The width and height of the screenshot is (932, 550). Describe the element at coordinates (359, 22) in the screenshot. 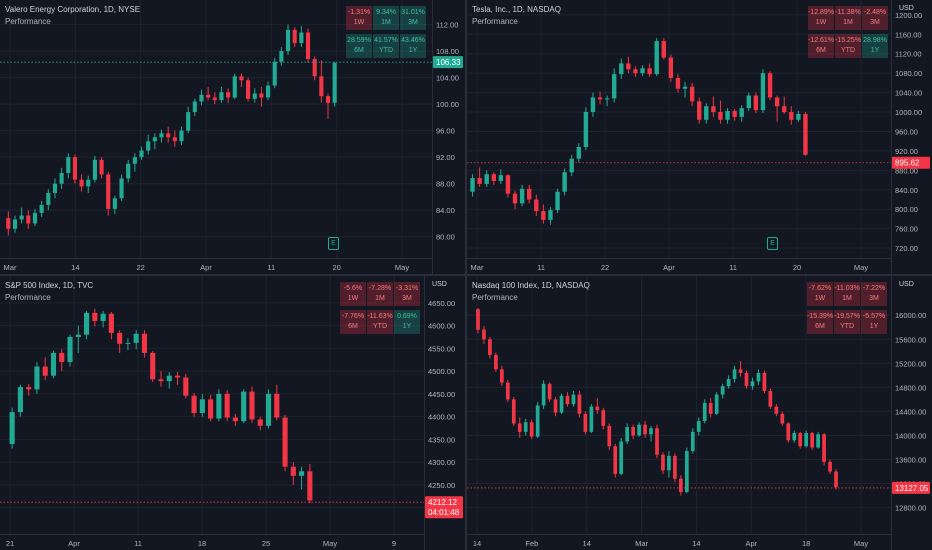

I see `performance-period: 1W` at that location.